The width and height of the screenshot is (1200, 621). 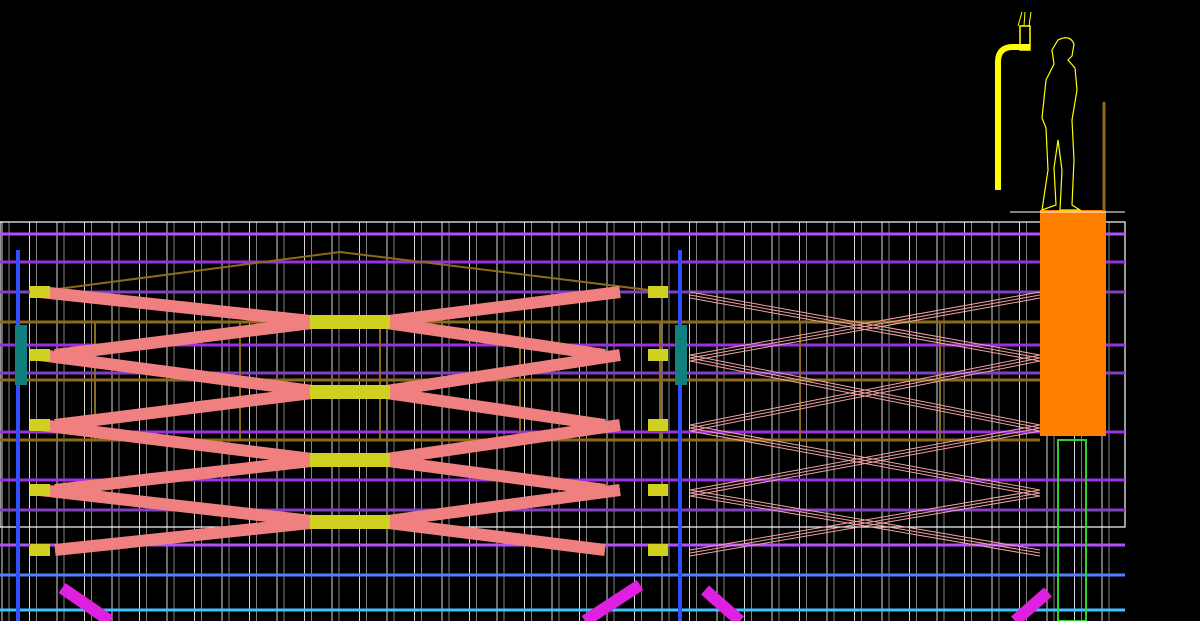 What do you see at coordinates (1012, 117) in the screenshot?
I see `pipe` at bounding box center [1012, 117].